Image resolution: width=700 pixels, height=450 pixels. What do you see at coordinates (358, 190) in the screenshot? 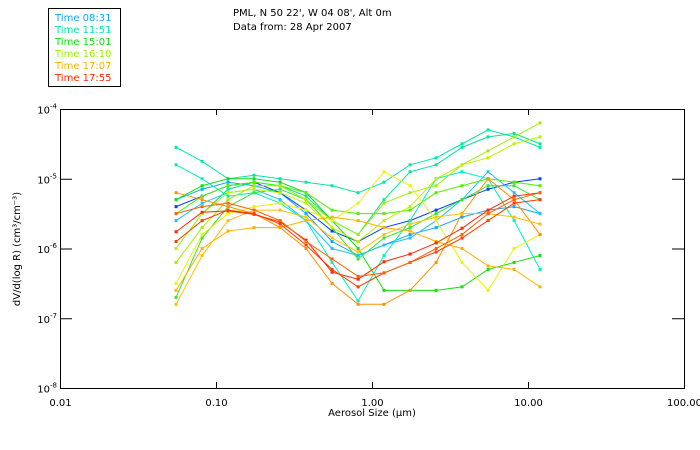
I see `series-line` at bounding box center [358, 190].